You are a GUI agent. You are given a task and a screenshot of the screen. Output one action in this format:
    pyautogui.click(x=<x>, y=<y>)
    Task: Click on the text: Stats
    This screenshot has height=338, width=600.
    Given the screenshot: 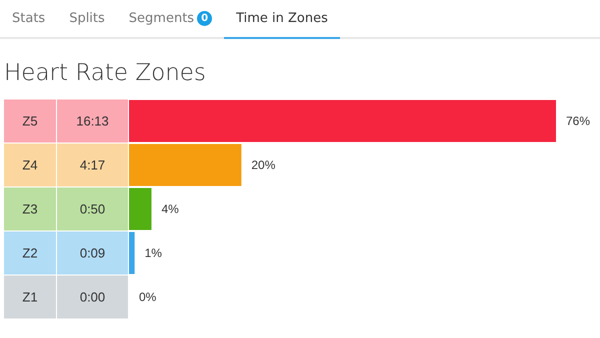 What is the action you would take?
    pyautogui.click(x=28, y=19)
    